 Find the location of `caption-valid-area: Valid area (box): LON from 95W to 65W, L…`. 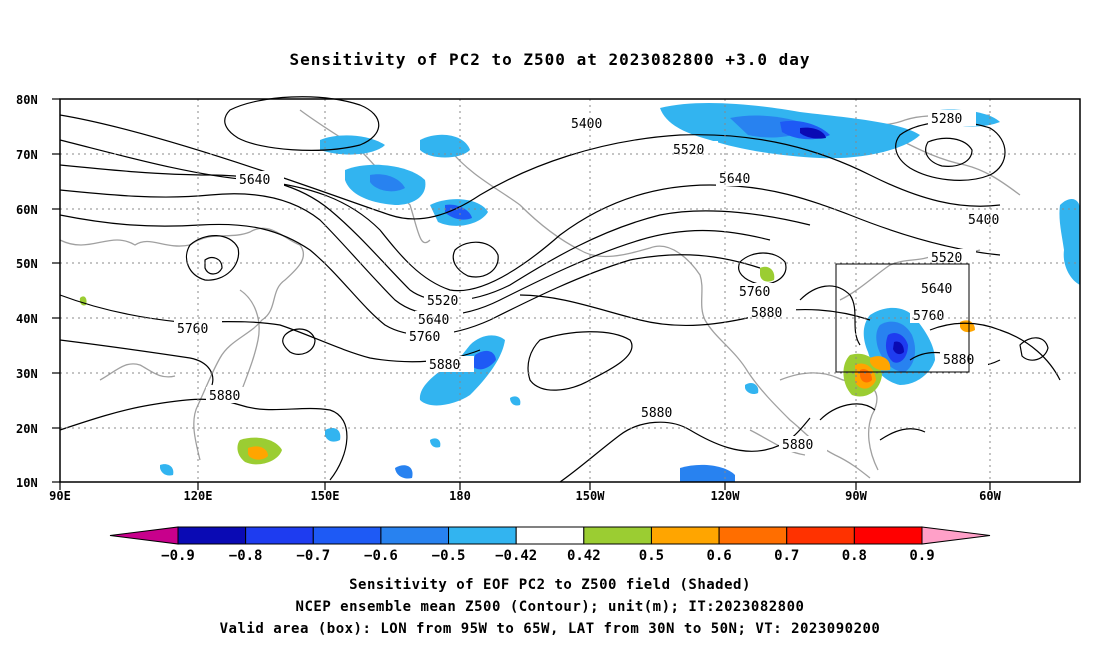

caption-valid-area: Valid area (box): LON from 95W to 65W, L… is located at coordinates (550, 629).